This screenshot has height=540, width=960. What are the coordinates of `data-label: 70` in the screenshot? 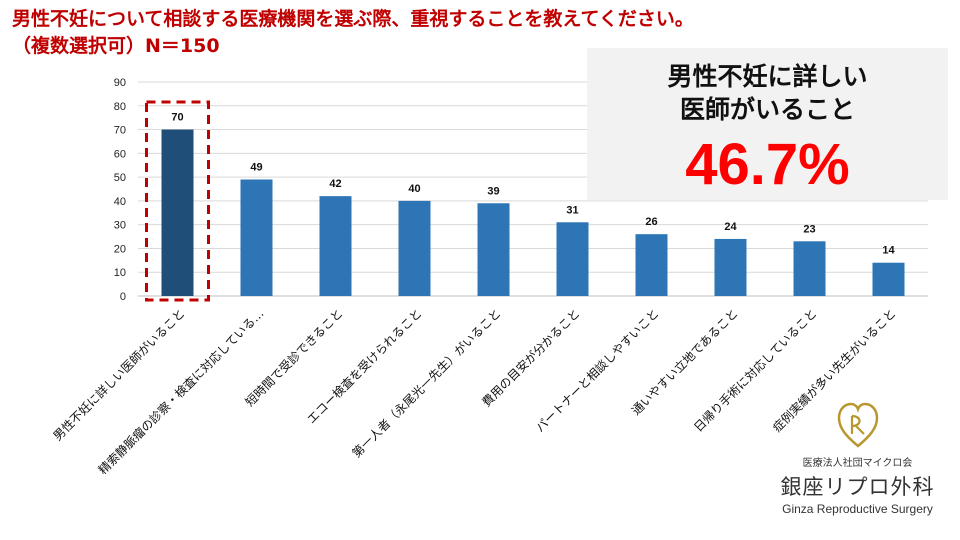 It's located at (177, 118).